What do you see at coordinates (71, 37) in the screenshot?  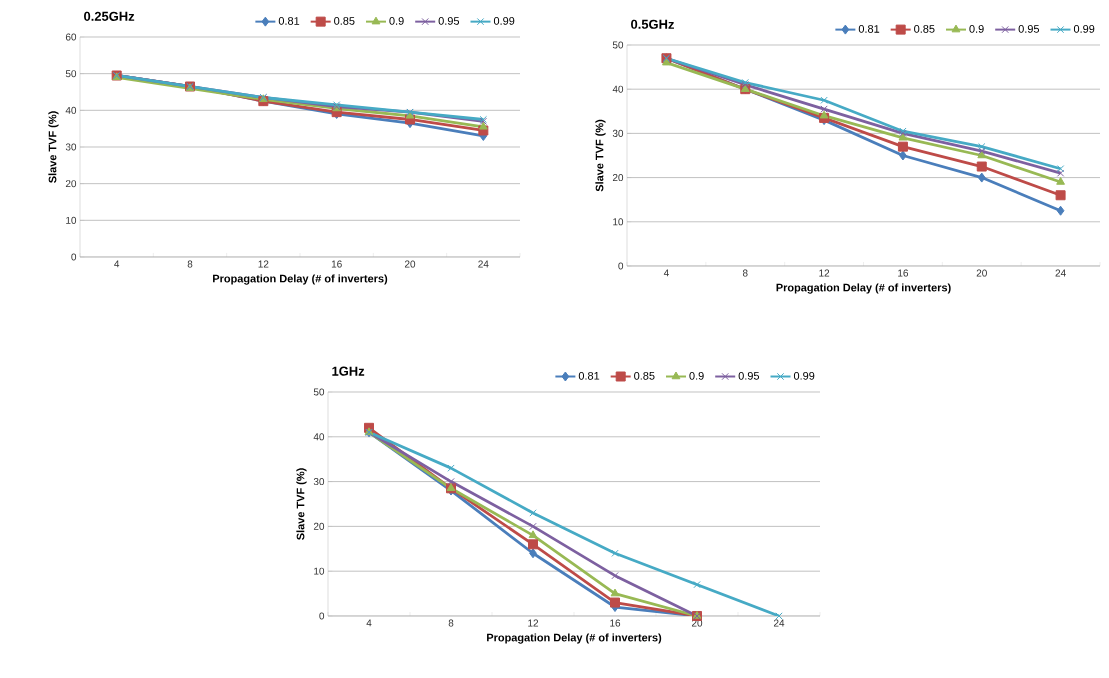 I see `y-tick-label: 60` at bounding box center [71, 37].